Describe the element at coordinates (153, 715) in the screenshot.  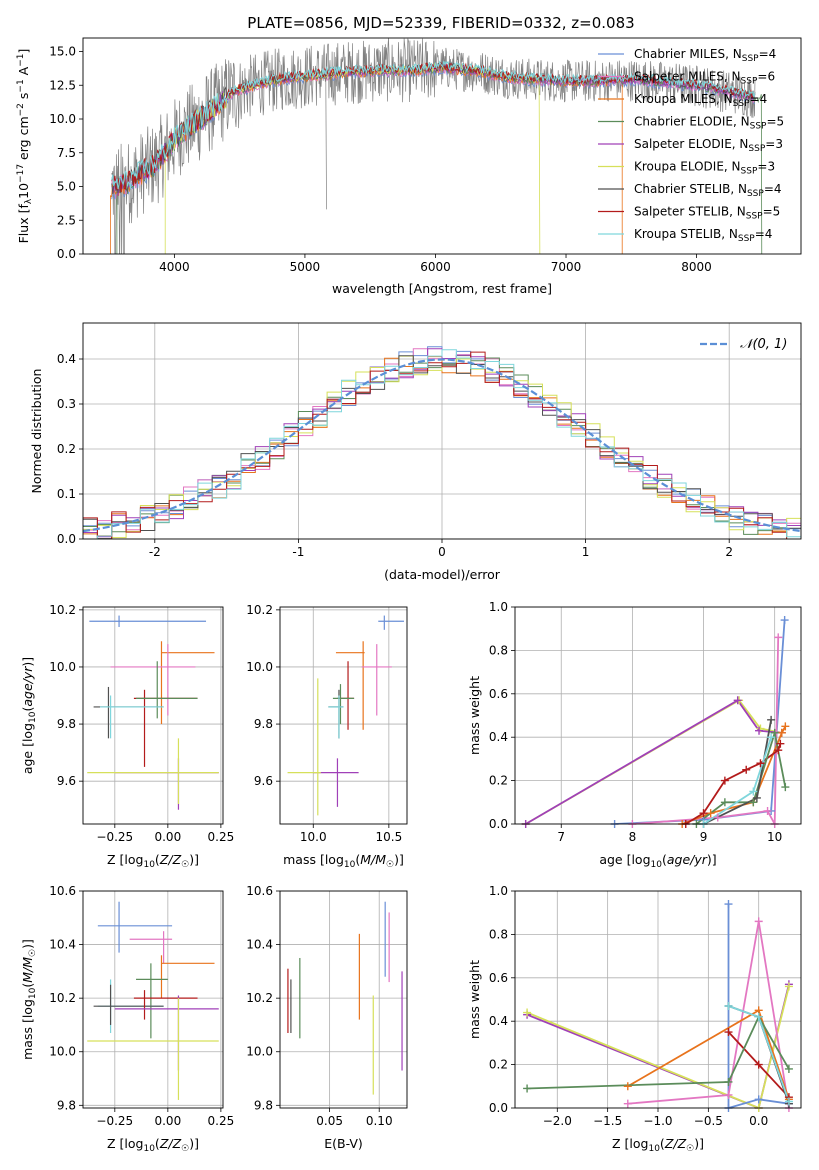
I see `age_vs_Z-plot-area` at that location.